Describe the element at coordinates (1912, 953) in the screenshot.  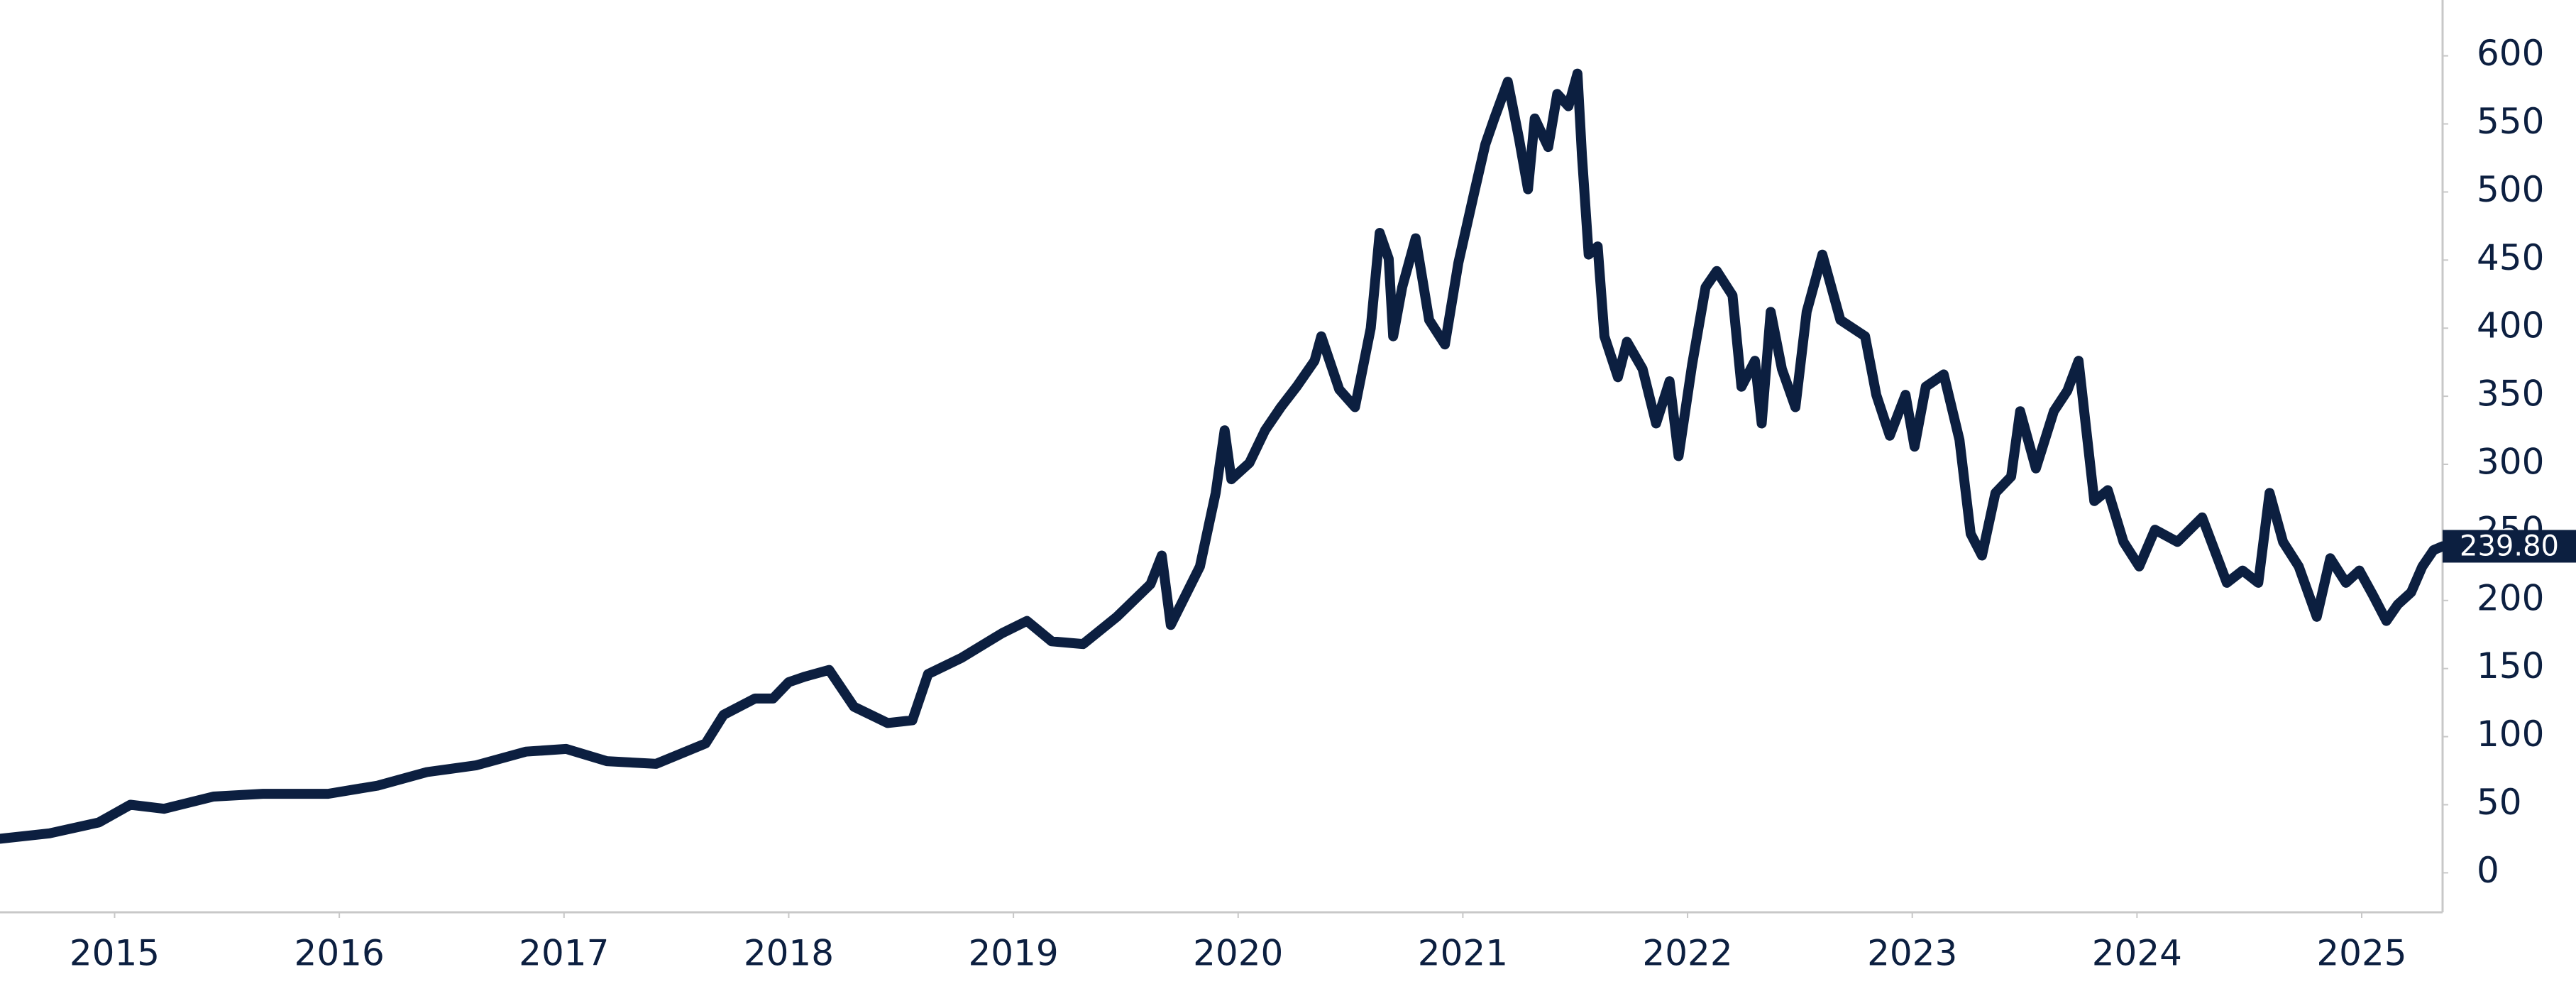
I see `x-tick-label: 2023` at that location.